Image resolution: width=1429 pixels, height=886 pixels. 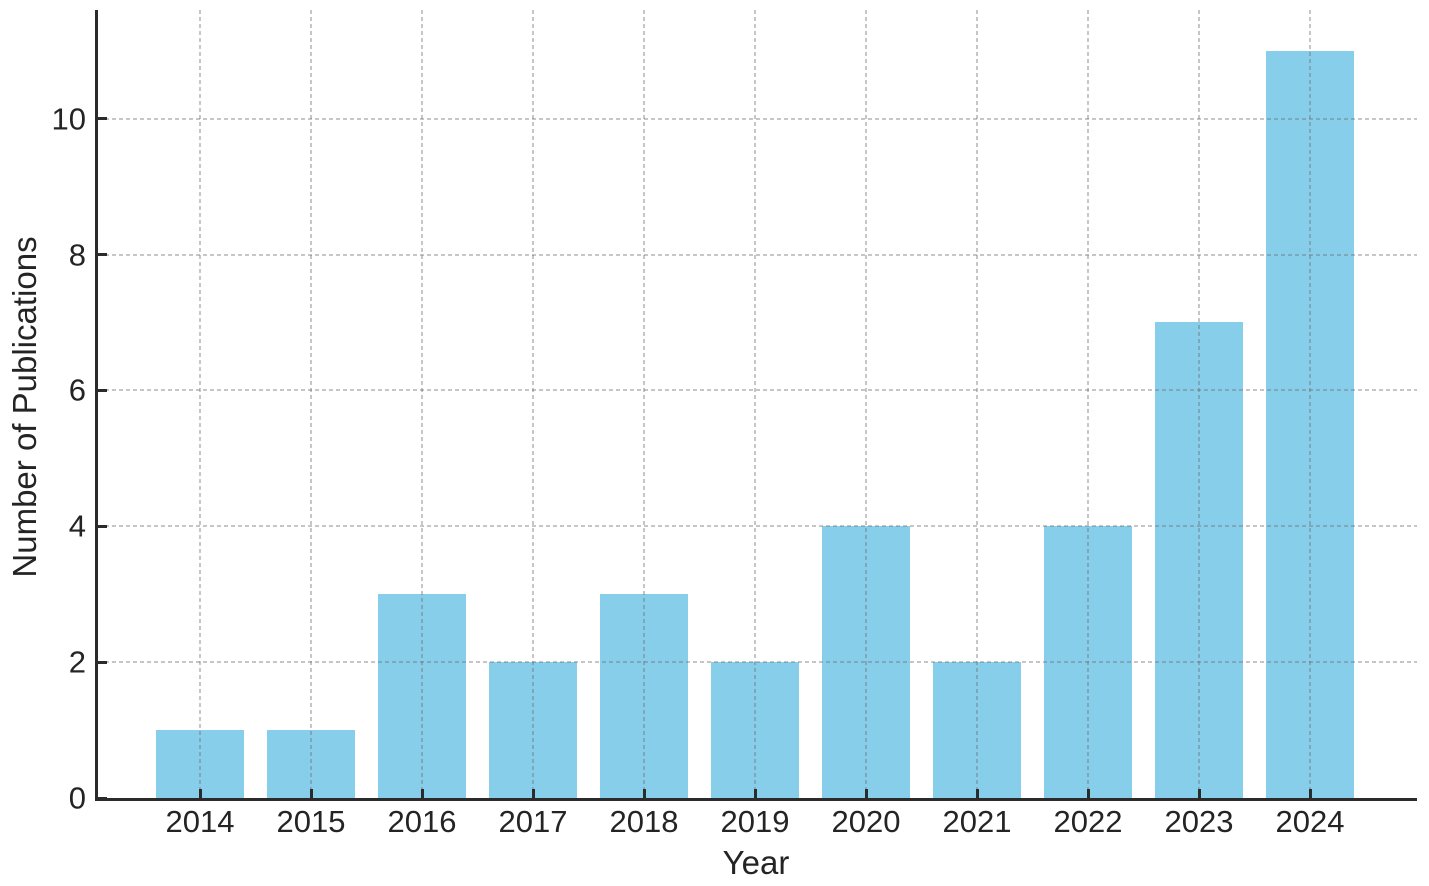 What do you see at coordinates (866, 404) in the screenshot?
I see `vertical-gridline-2020` at bounding box center [866, 404].